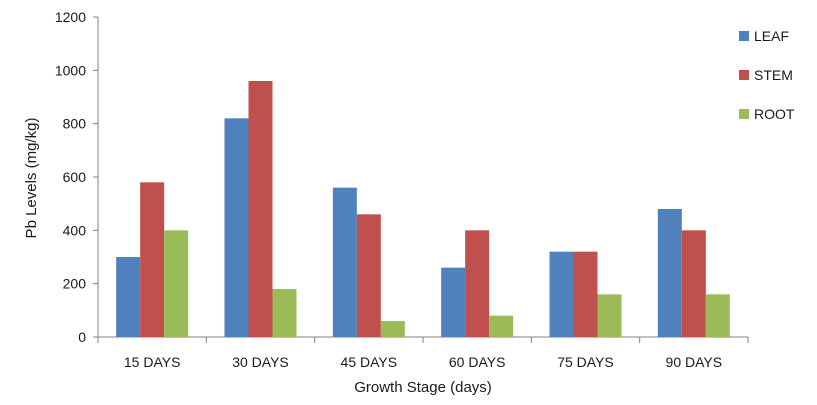  Describe the element at coordinates (368, 275) in the screenshot. I see `bar-stem-45-days` at that location.